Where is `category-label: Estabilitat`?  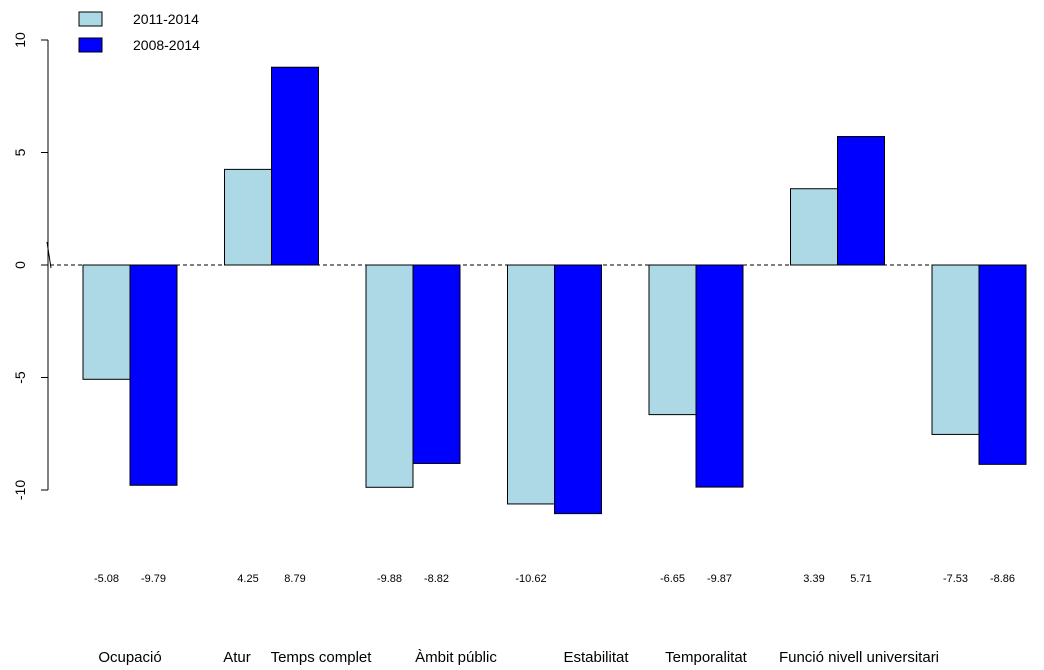
category-label: Estabilitat is located at coordinates (596, 657).